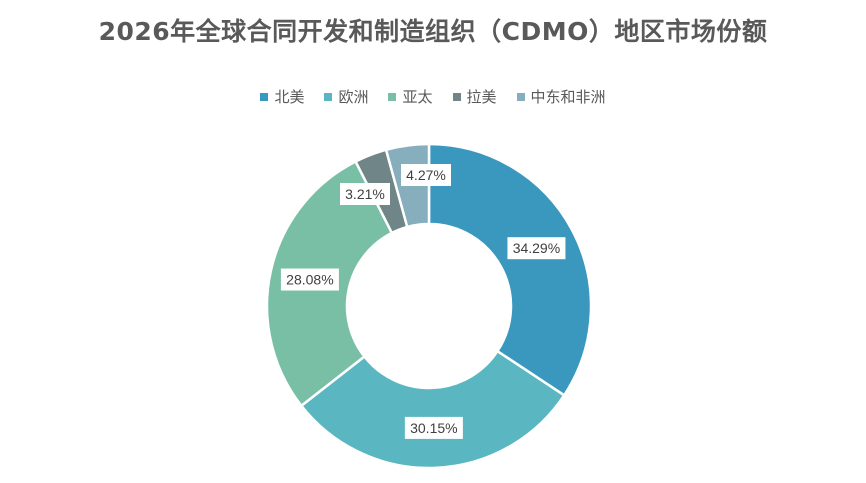 Image resolution: width=866 pixels, height=483 pixels. What do you see at coordinates (353, 97) in the screenshot?
I see `legend-label: 欧洲` at bounding box center [353, 97].